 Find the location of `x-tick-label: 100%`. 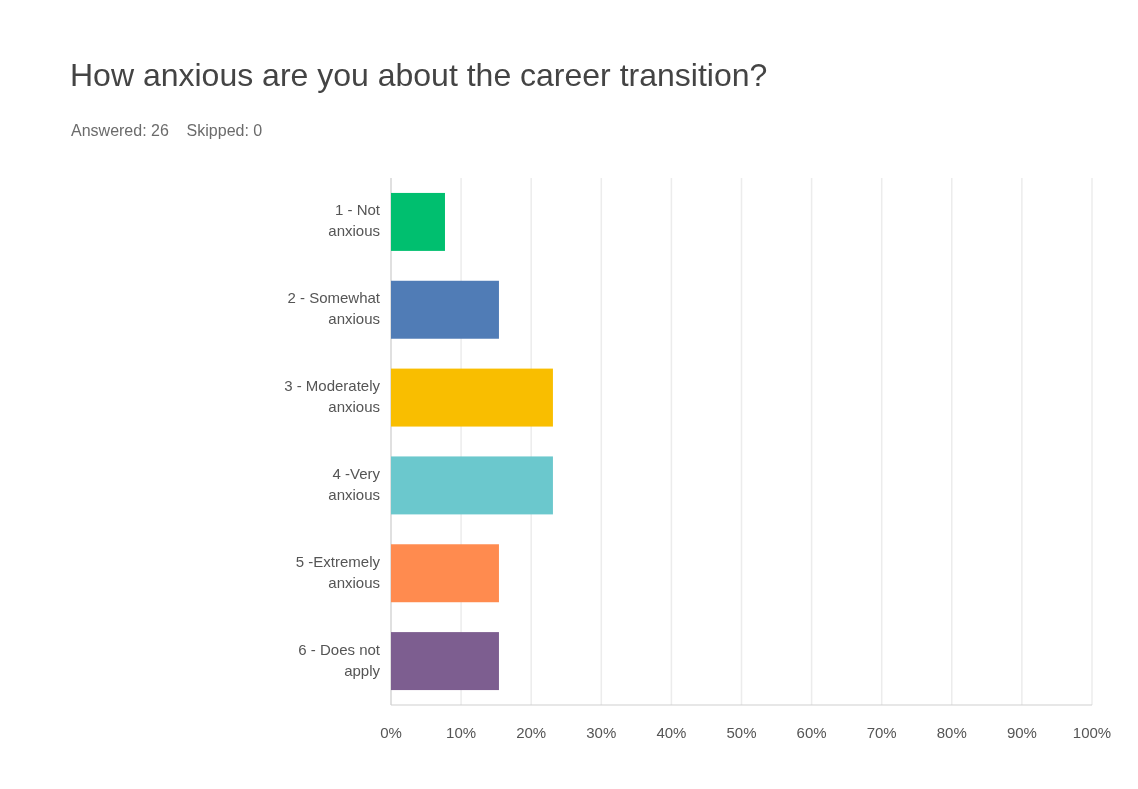

x-tick-label: 100% is located at coordinates (1092, 732).